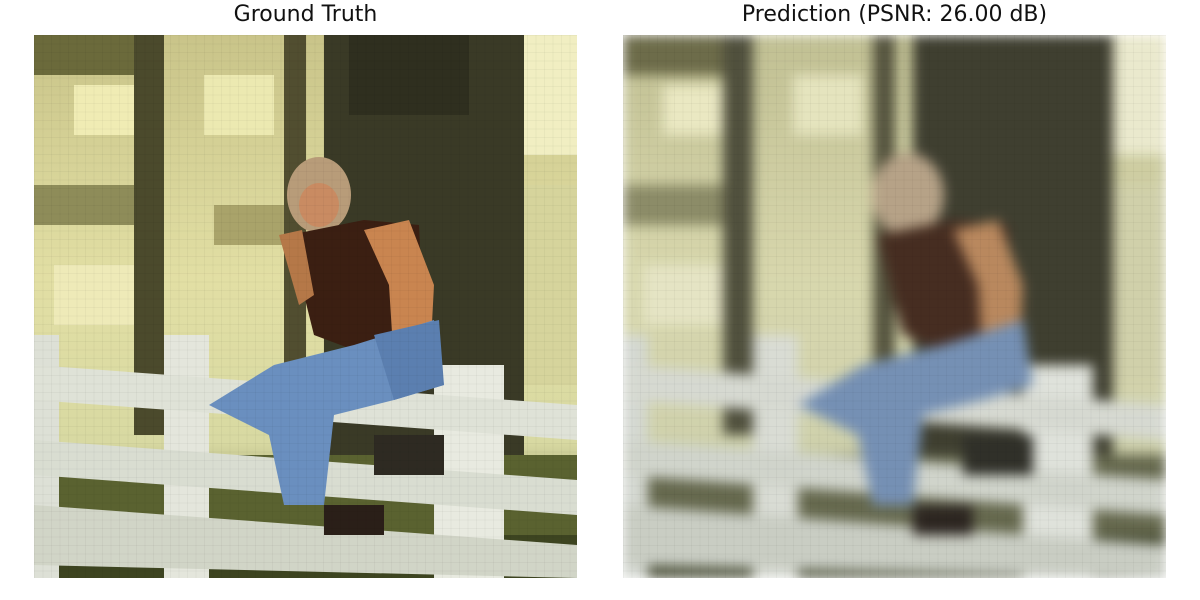  Describe the element at coordinates (894, 14) in the screenshot. I see `prediction-title: Prediction (PSNR: 26.00 dB)` at that location.